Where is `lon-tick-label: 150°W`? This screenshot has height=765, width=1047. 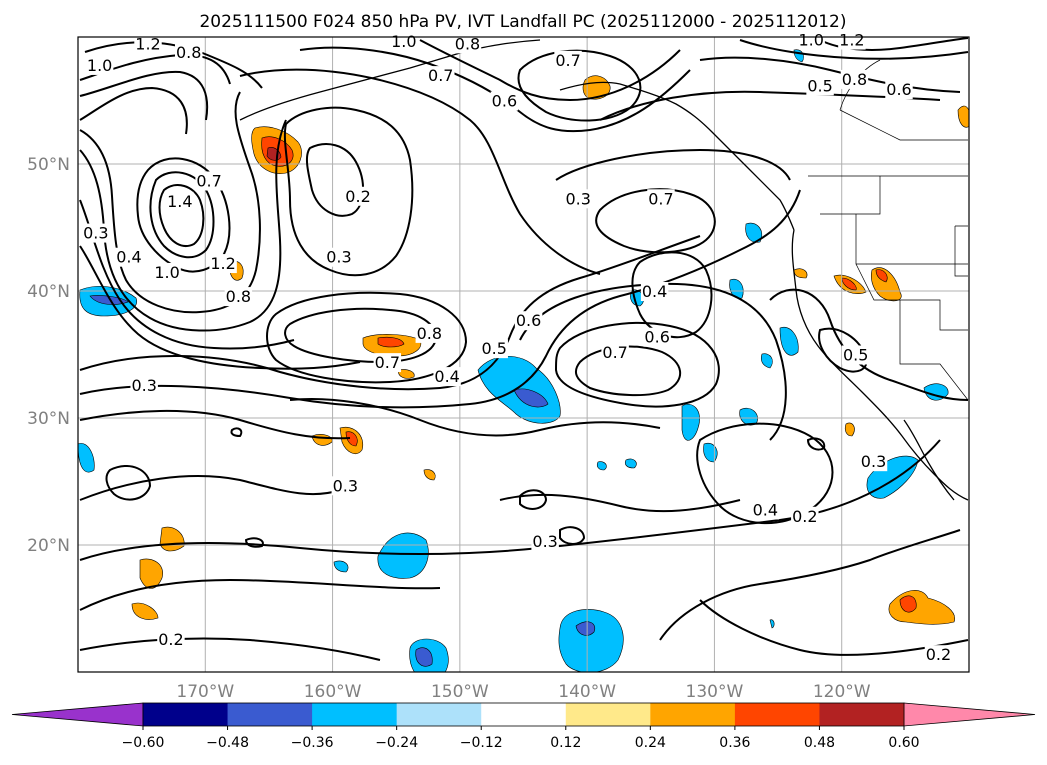 lon-tick-label: 150°W is located at coordinates (460, 692).